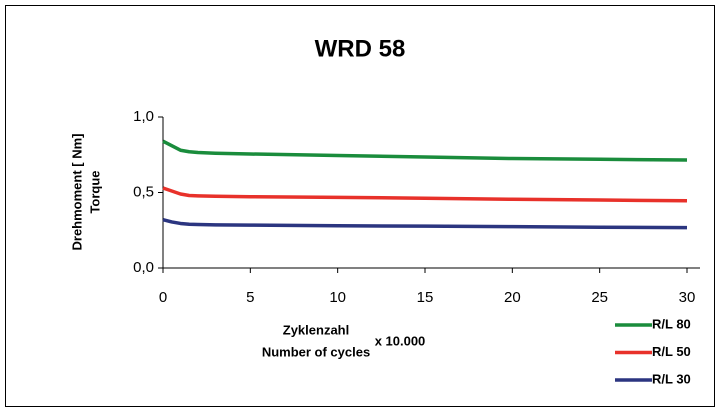  Describe the element at coordinates (76, 191) in the screenshot. I see `y-axis-label: Drehmoment [ Nm]` at that location.